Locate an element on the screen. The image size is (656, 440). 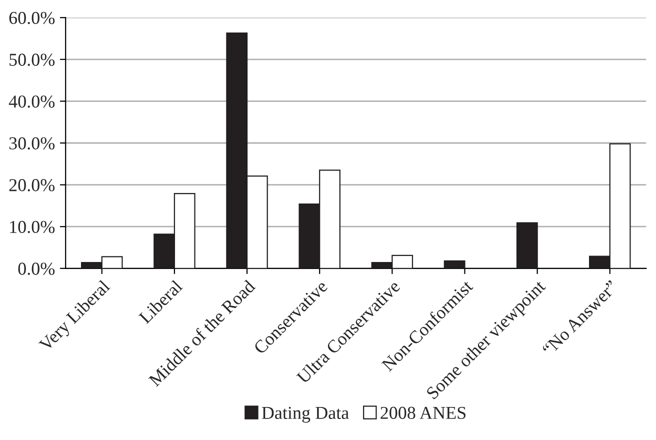
y-tick-label: 50.0% is located at coordinates (32, 60).